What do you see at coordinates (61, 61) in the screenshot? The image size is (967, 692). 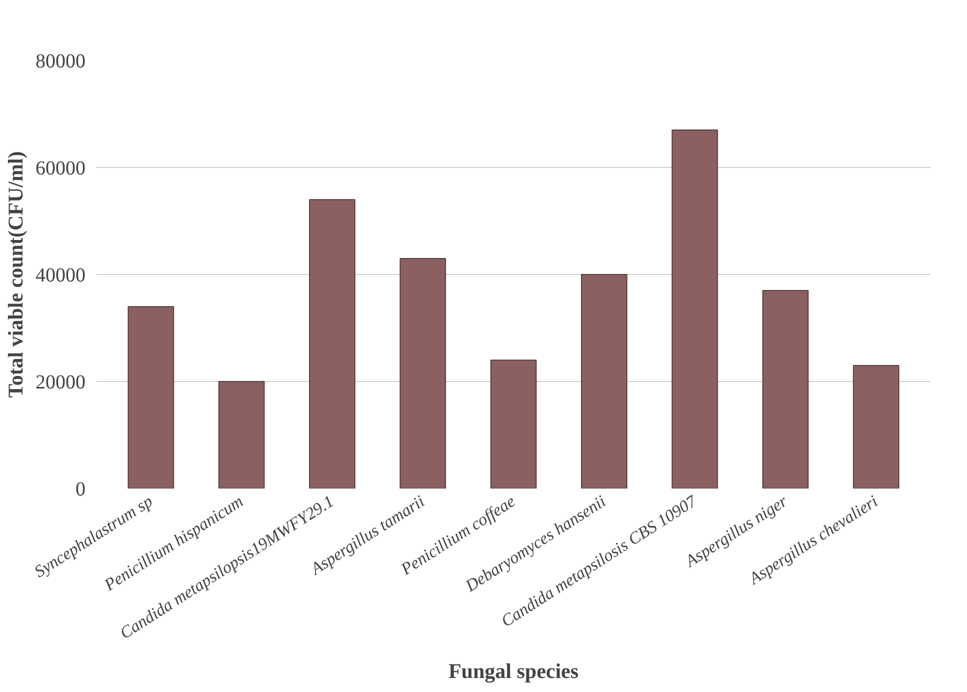 I see `y-tick-label: 80000` at bounding box center [61, 61].